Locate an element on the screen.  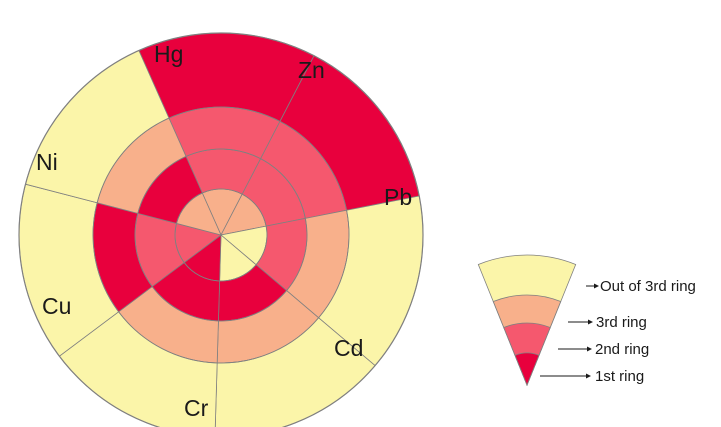
sector-label-cr: Cr is located at coordinates (196, 408).